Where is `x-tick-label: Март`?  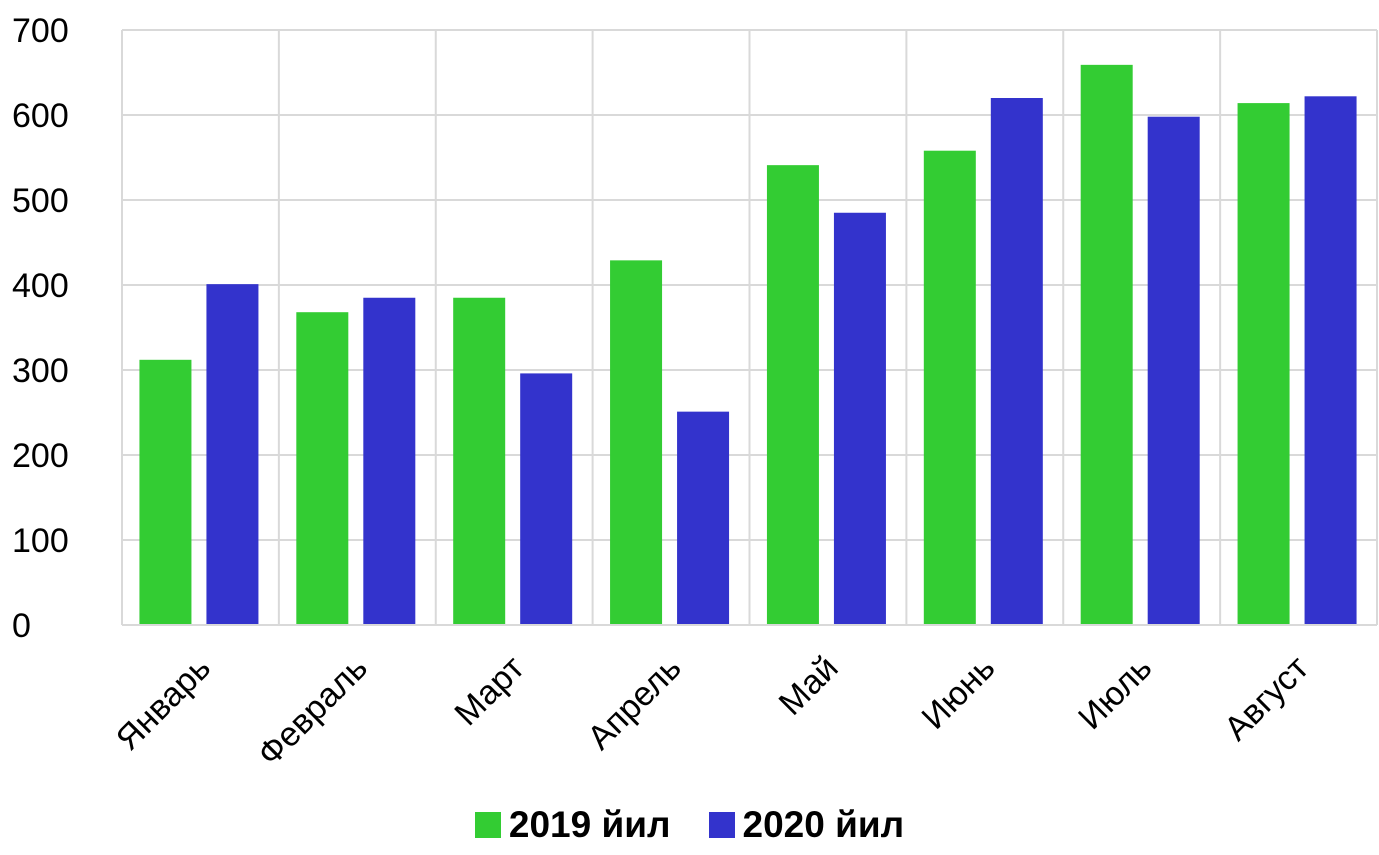 x-tick-label: Март is located at coordinates (489, 691).